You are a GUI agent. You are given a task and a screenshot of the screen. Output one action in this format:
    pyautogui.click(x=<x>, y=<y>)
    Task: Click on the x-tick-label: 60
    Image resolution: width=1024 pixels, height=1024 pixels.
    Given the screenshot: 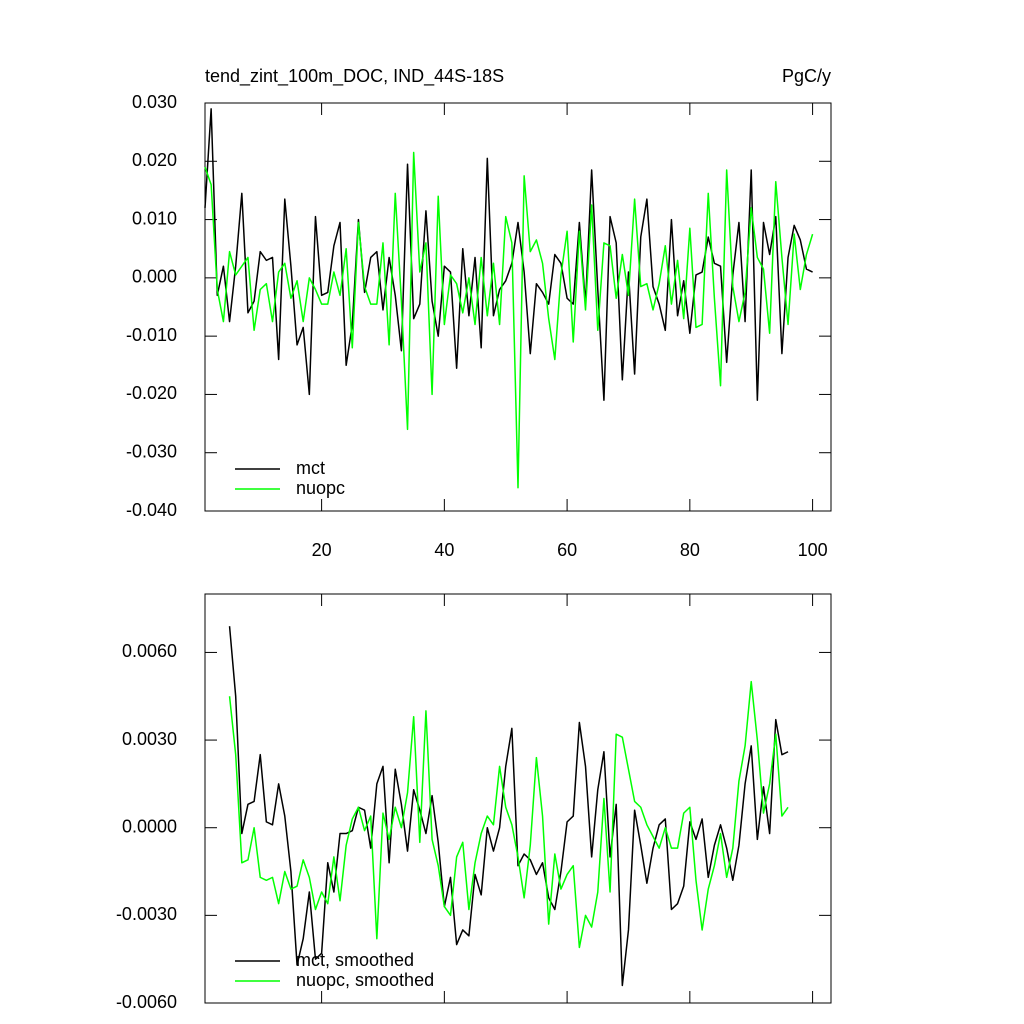 What is the action you would take?
    pyautogui.click(x=567, y=550)
    